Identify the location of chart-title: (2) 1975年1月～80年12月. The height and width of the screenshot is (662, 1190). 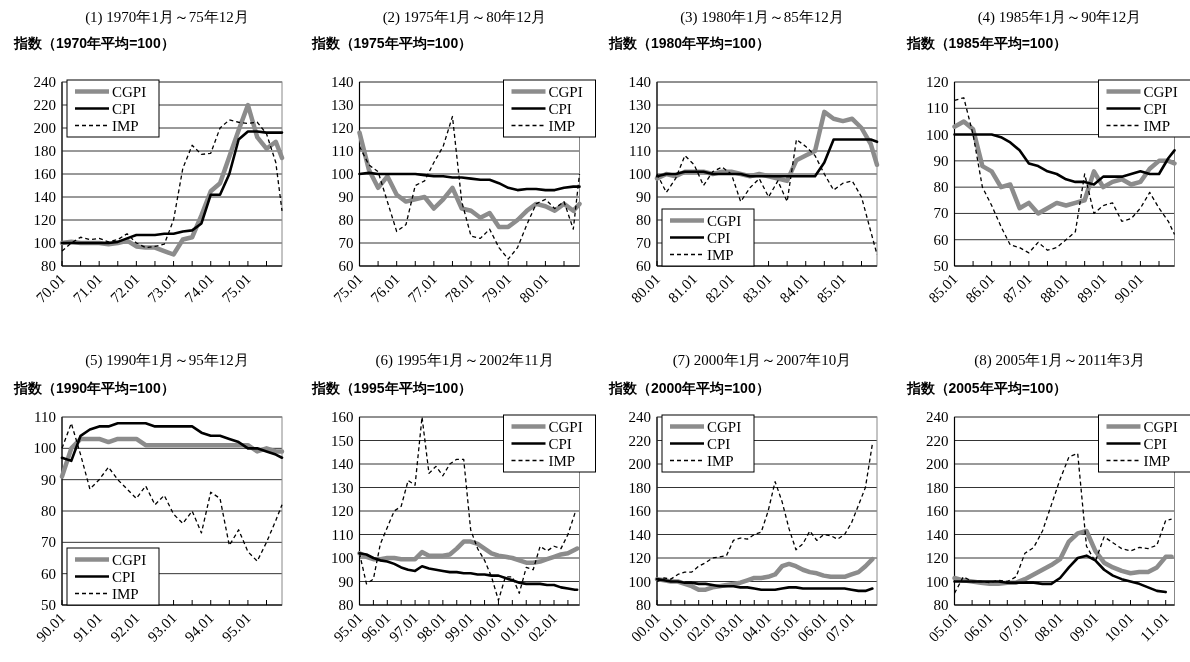
(464, 17).